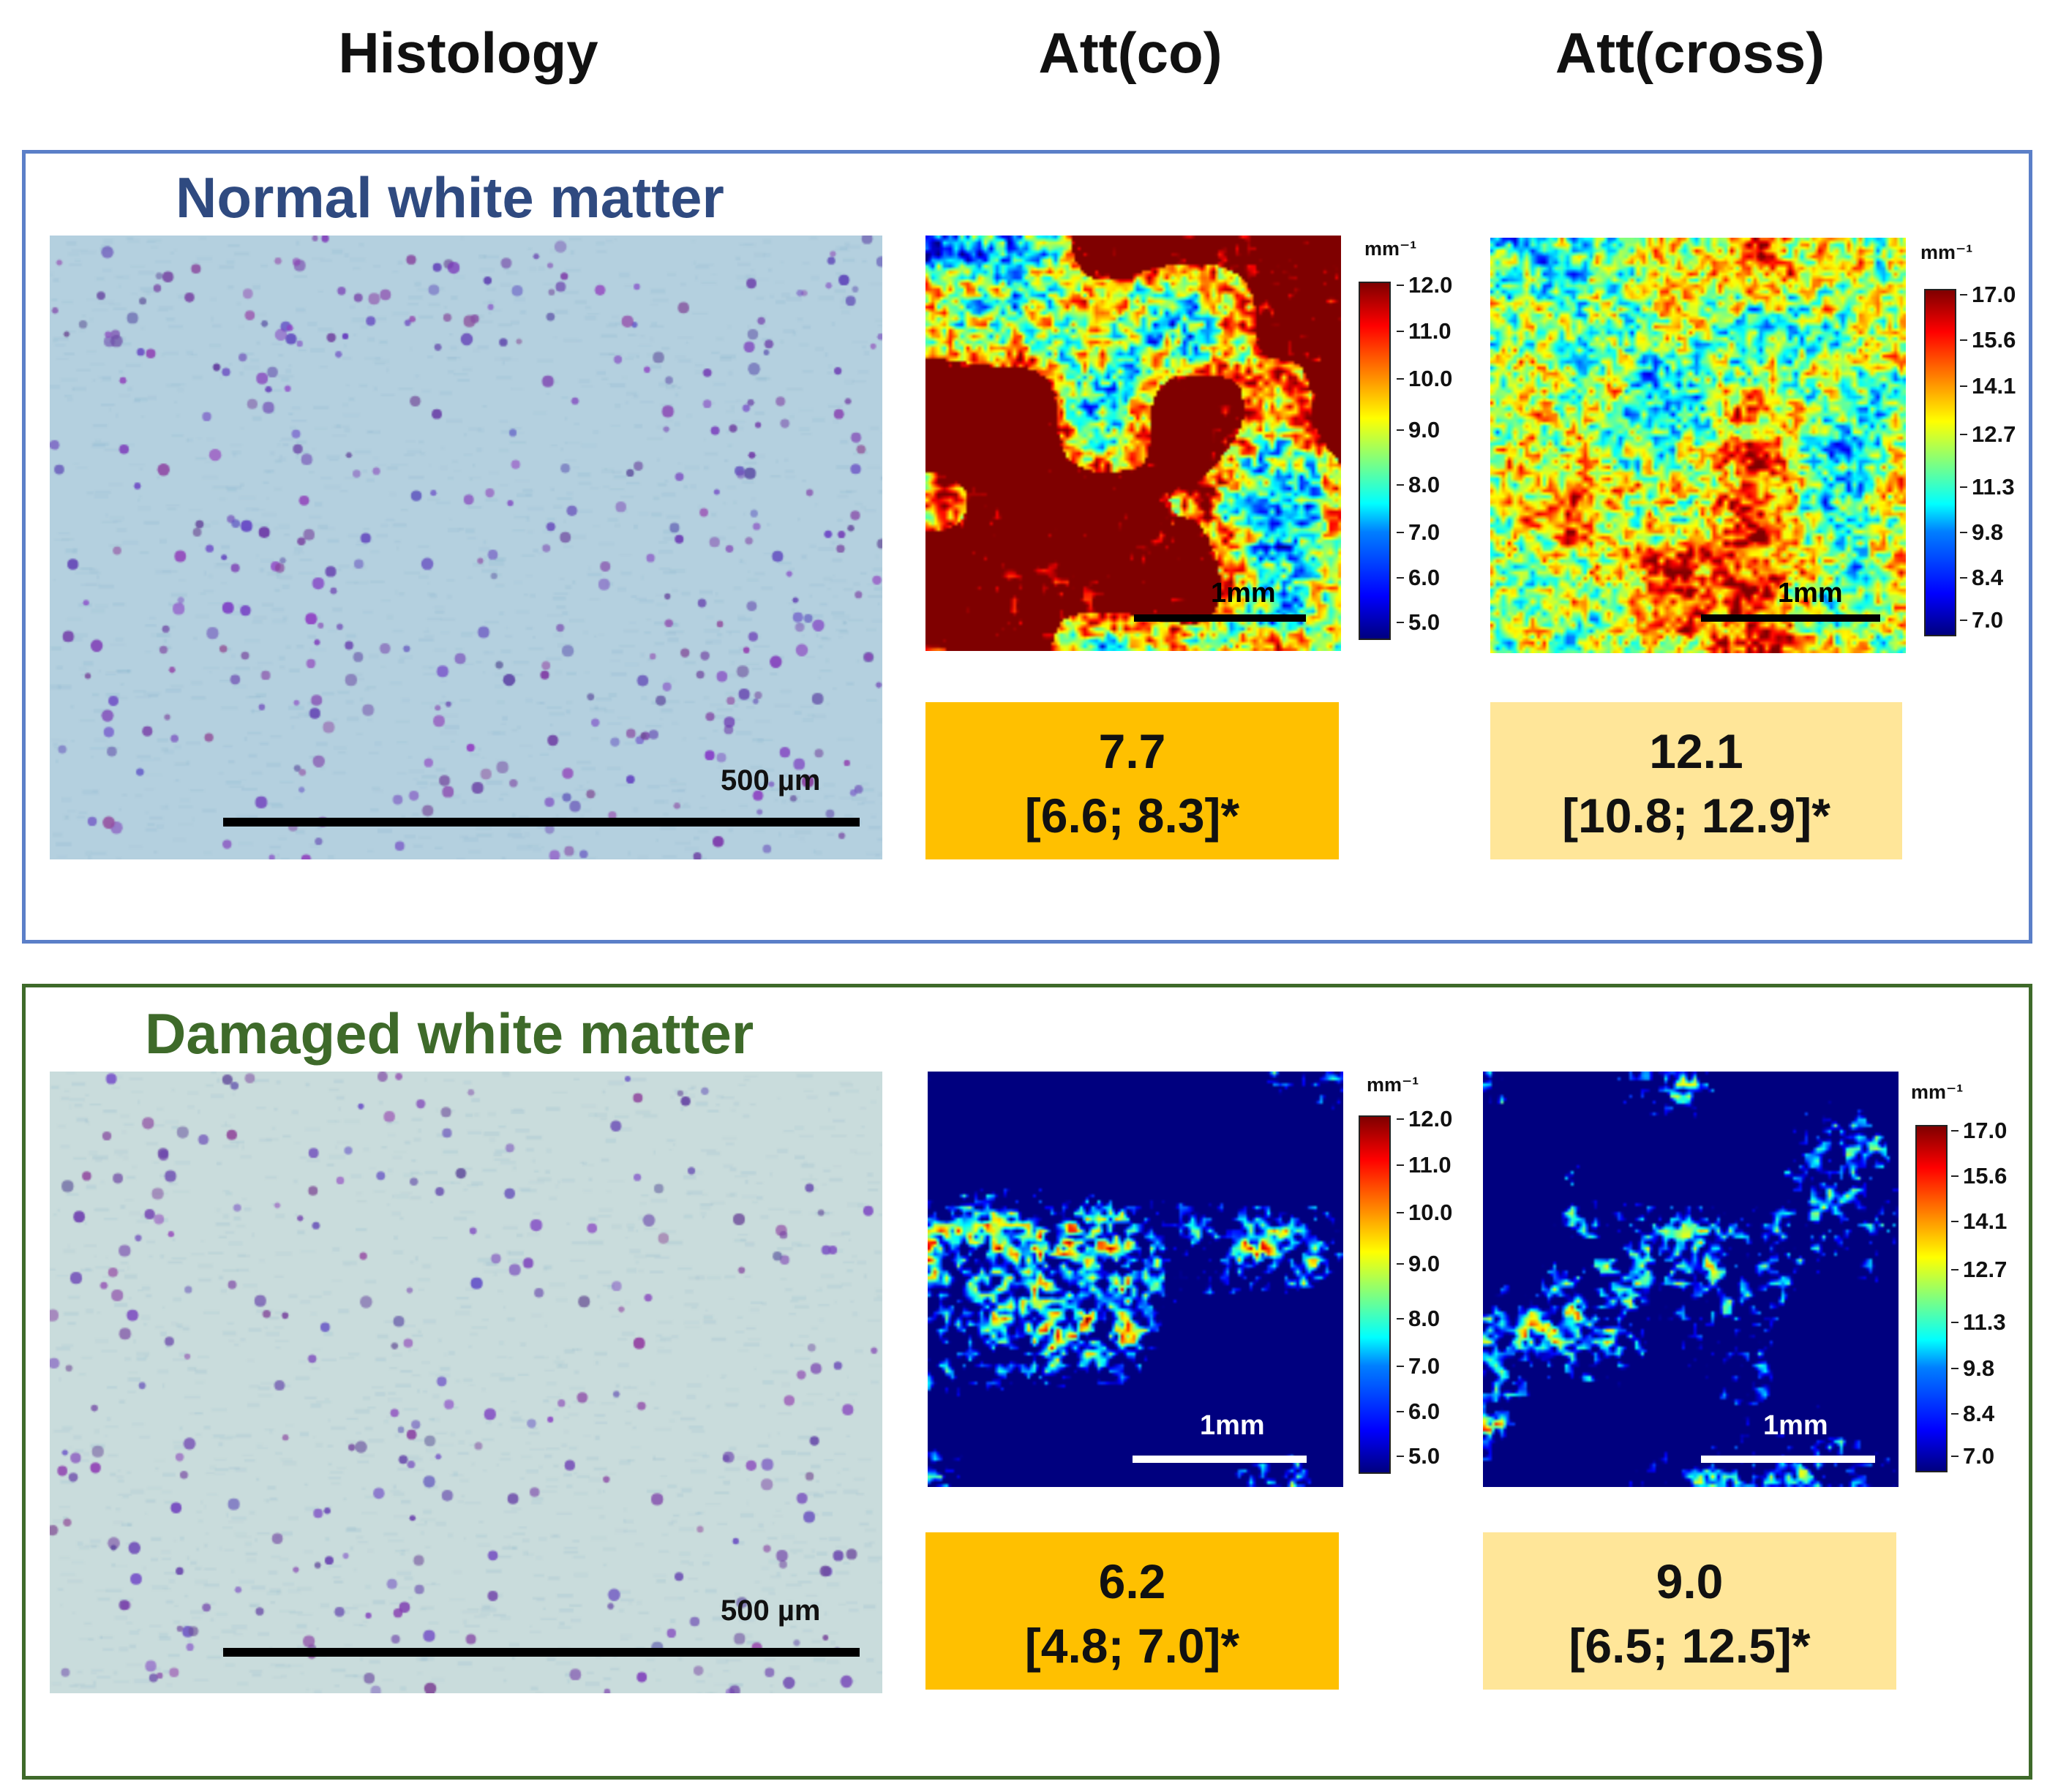  What do you see at coordinates (468, 52) in the screenshot?
I see `column-heading-histology: Histology` at bounding box center [468, 52].